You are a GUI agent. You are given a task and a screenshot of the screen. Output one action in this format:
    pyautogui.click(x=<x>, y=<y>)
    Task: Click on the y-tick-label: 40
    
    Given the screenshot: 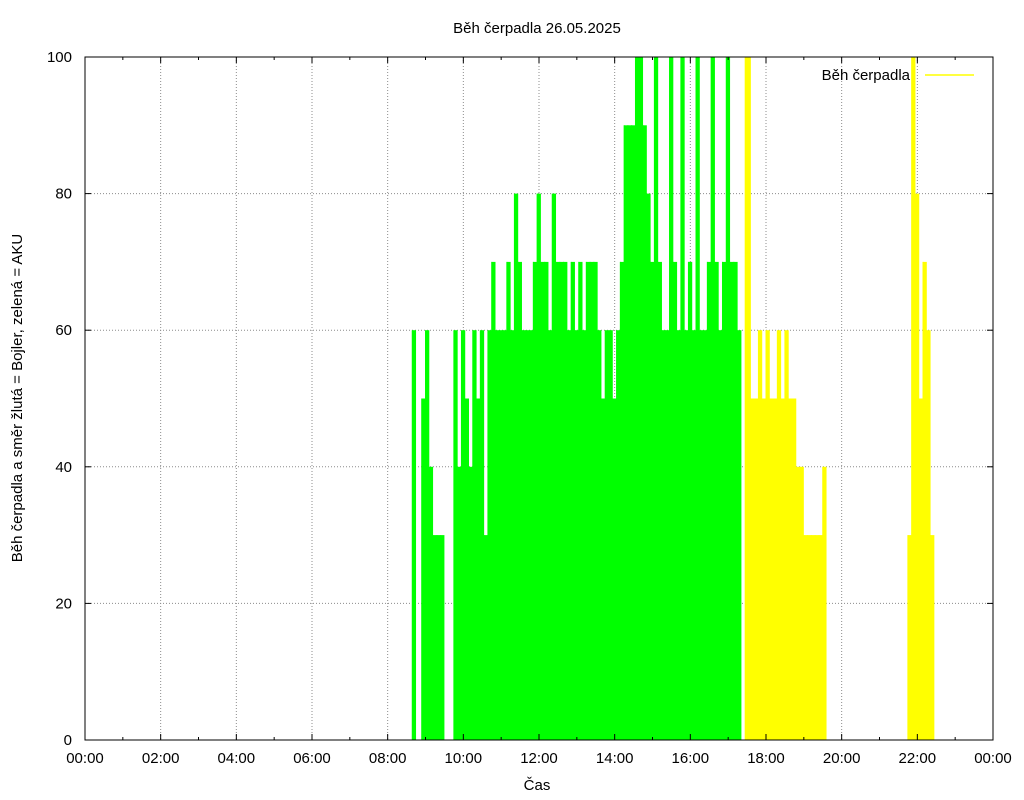 What is the action you would take?
    pyautogui.click(x=63, y=467)
    